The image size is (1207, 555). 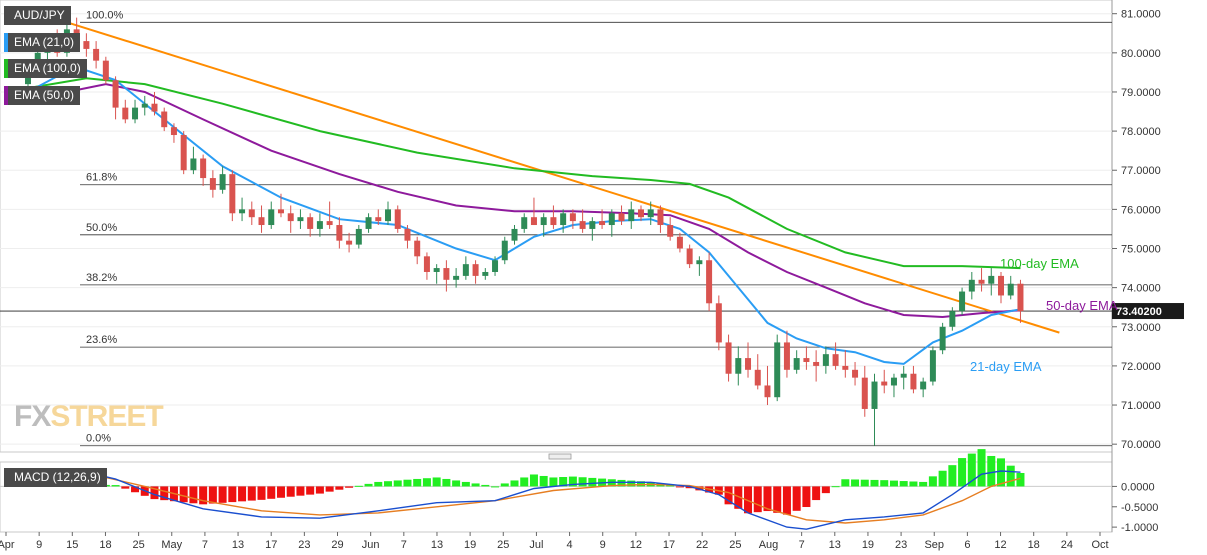 I want to click on x-tick-label: 23, so click(x=304, y=545).